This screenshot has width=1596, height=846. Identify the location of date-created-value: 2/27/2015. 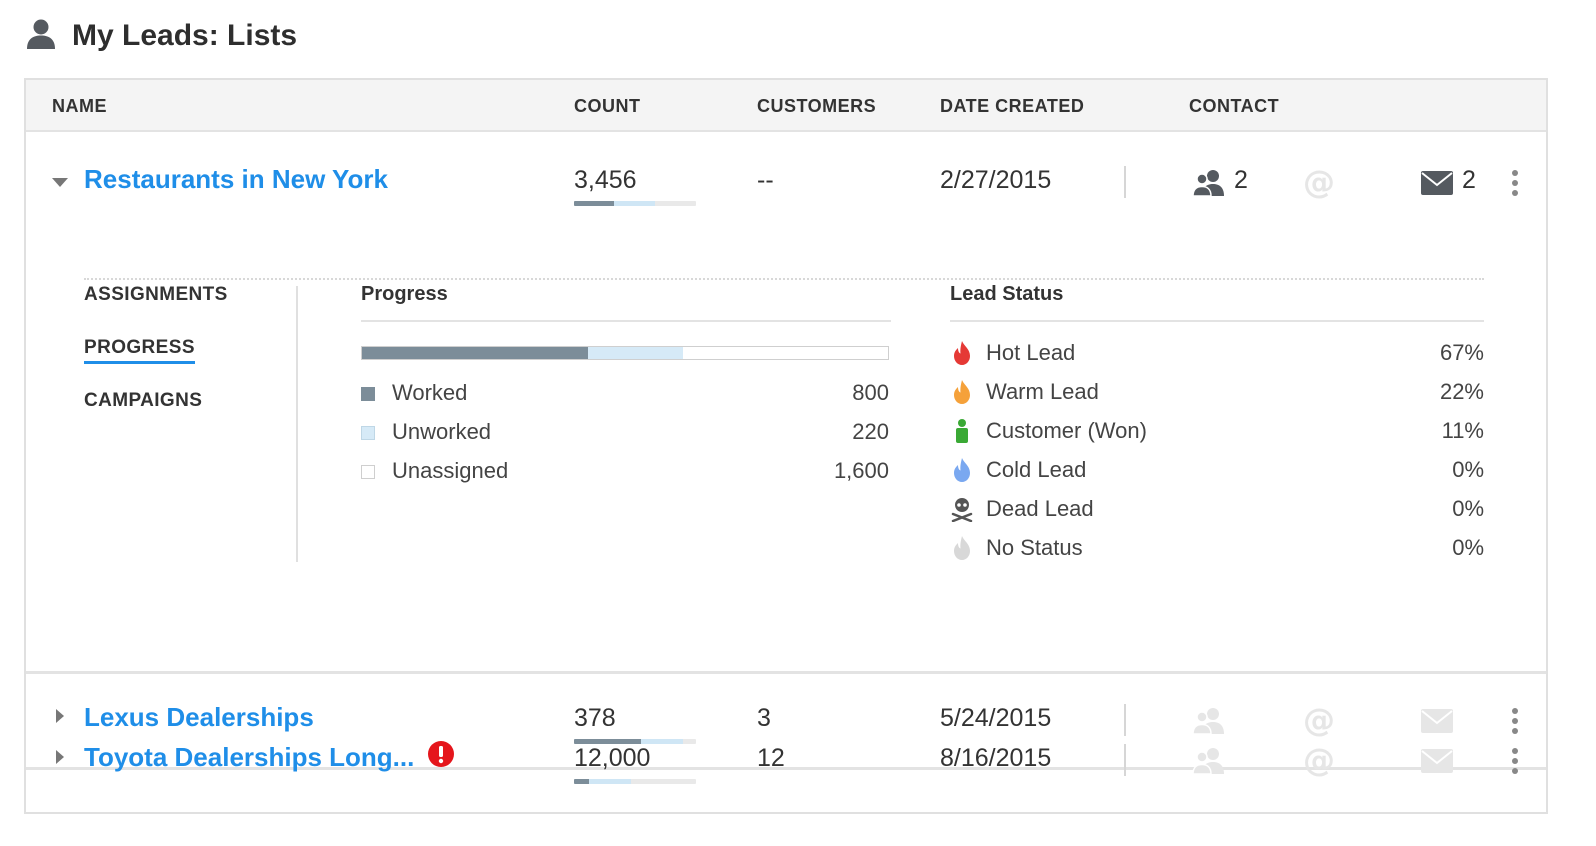
(996, 180).